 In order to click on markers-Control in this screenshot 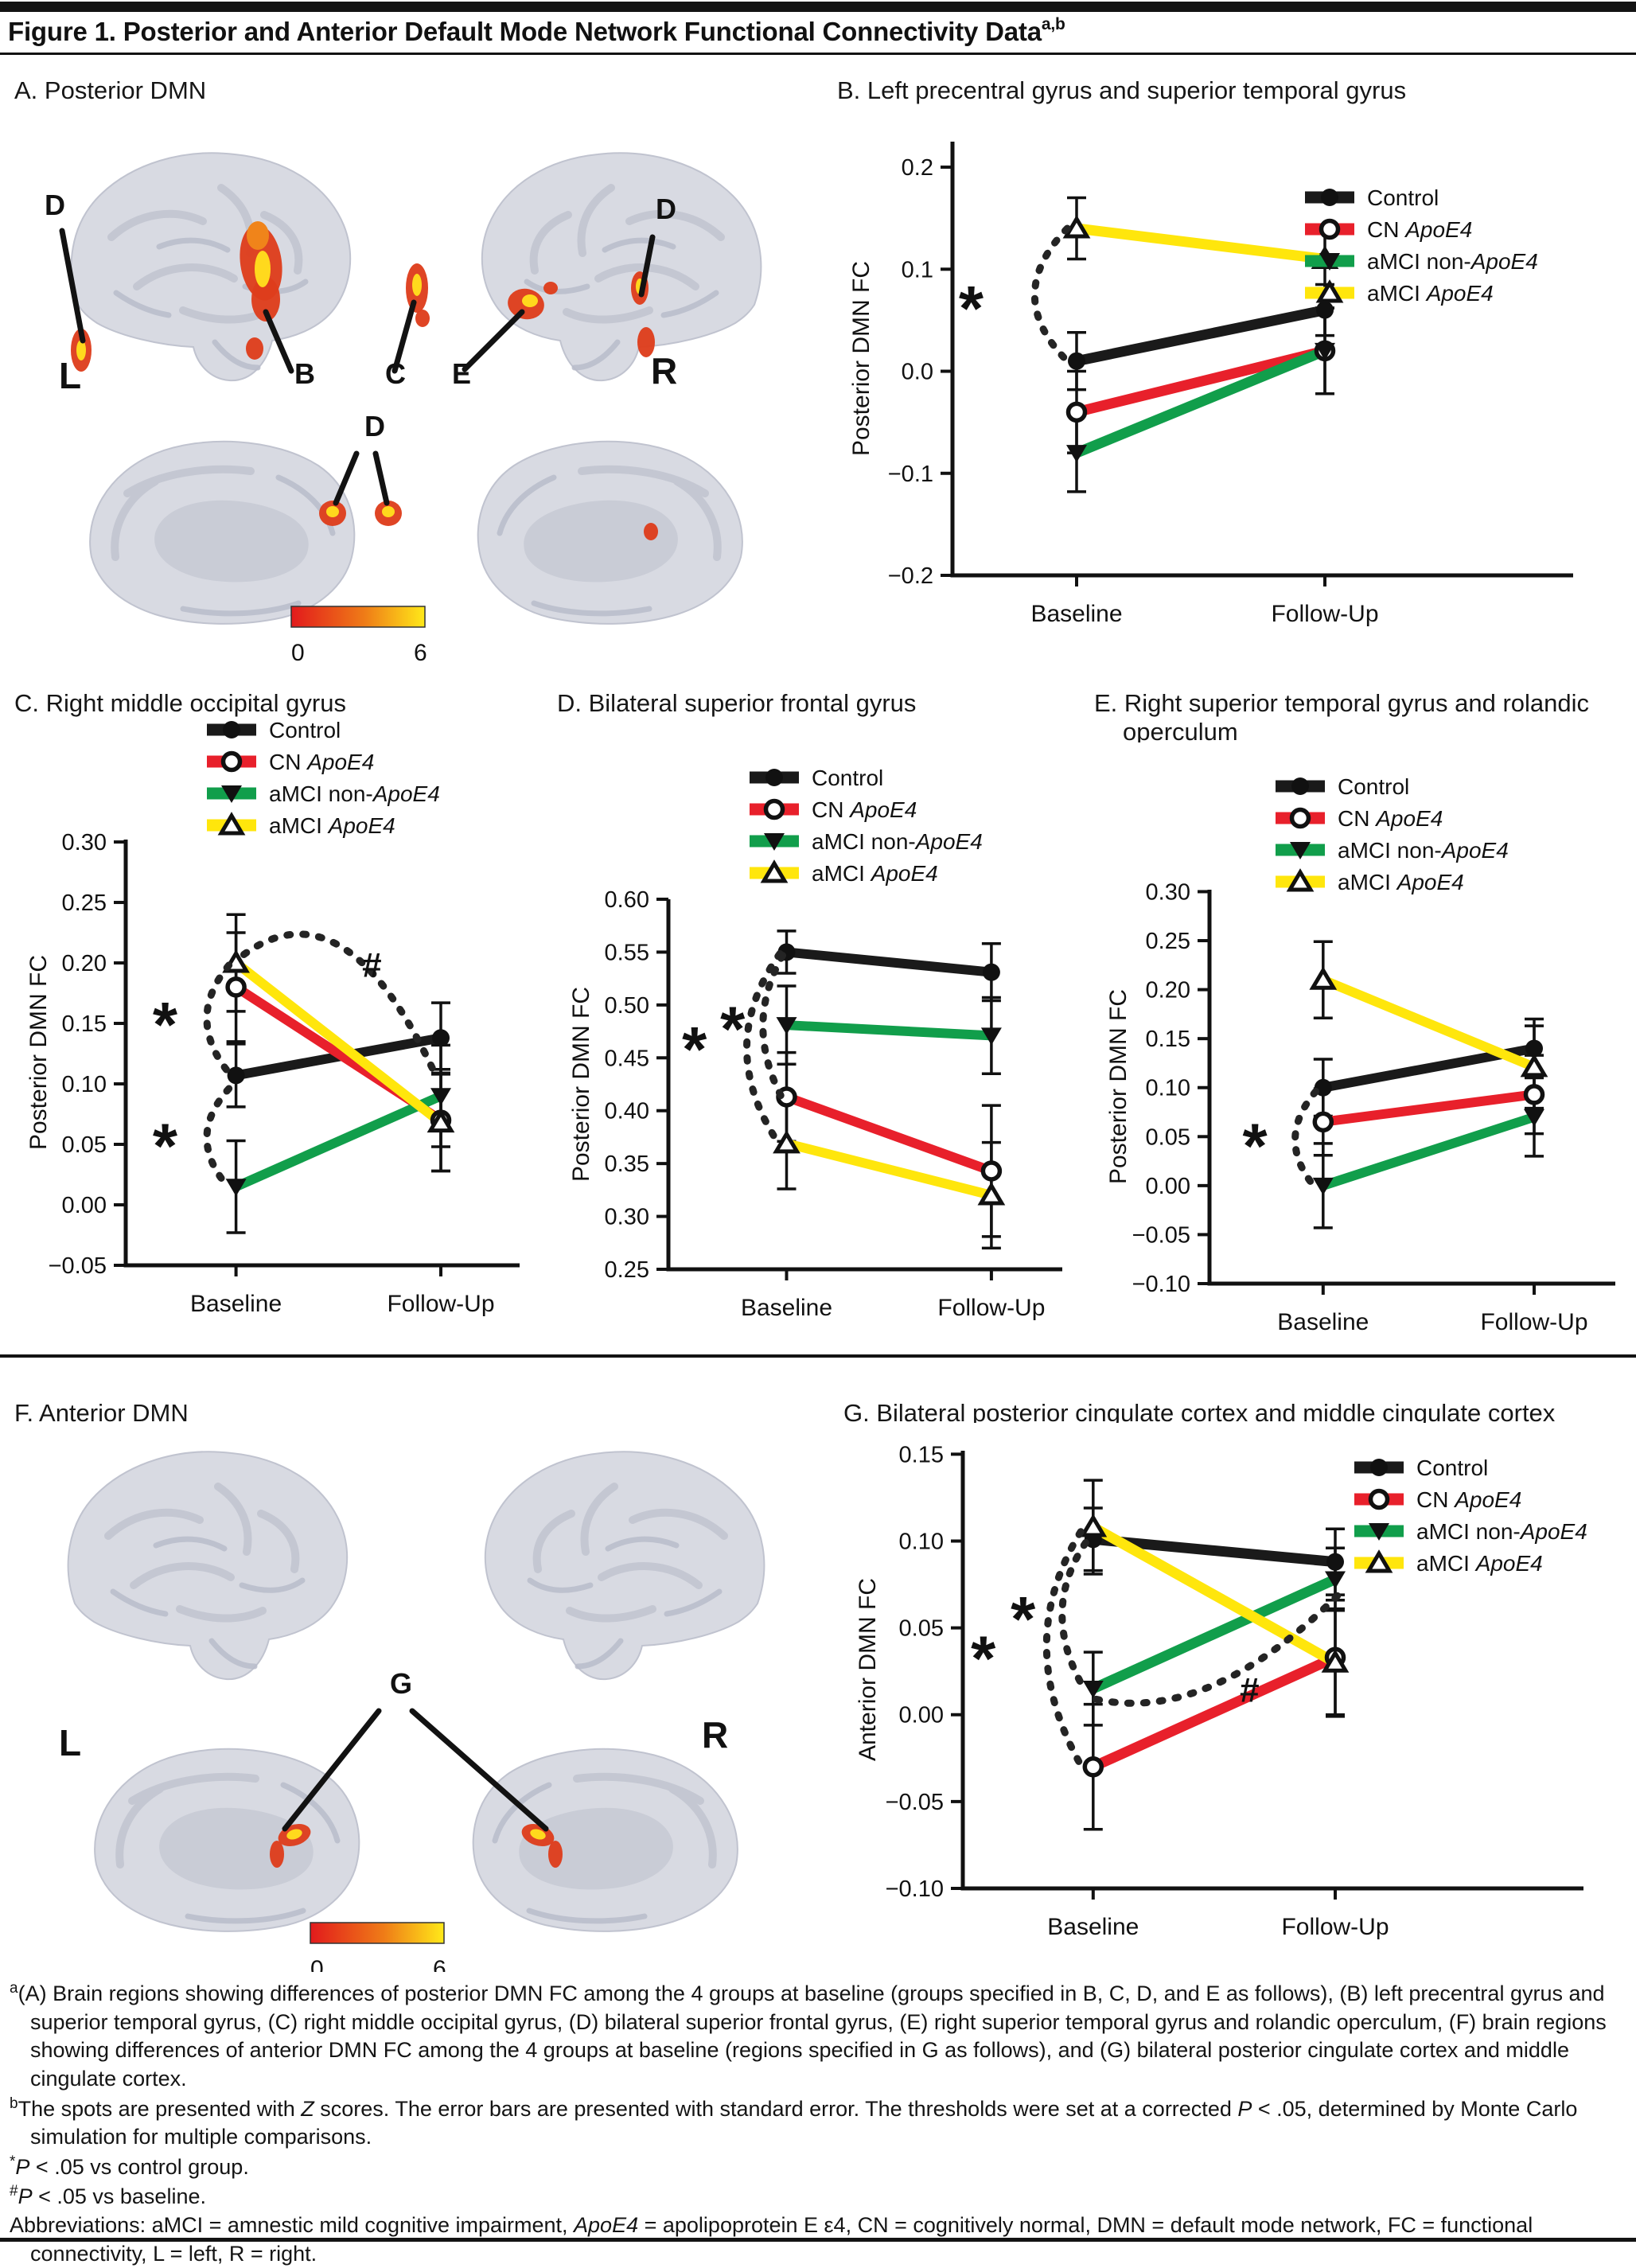, I will do `click(338, 1057)`.